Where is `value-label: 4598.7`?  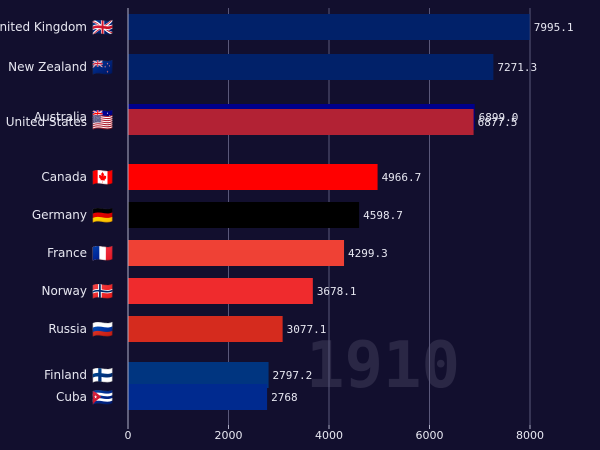 value-label: 4598.7 is located at coordinates (383, 215).